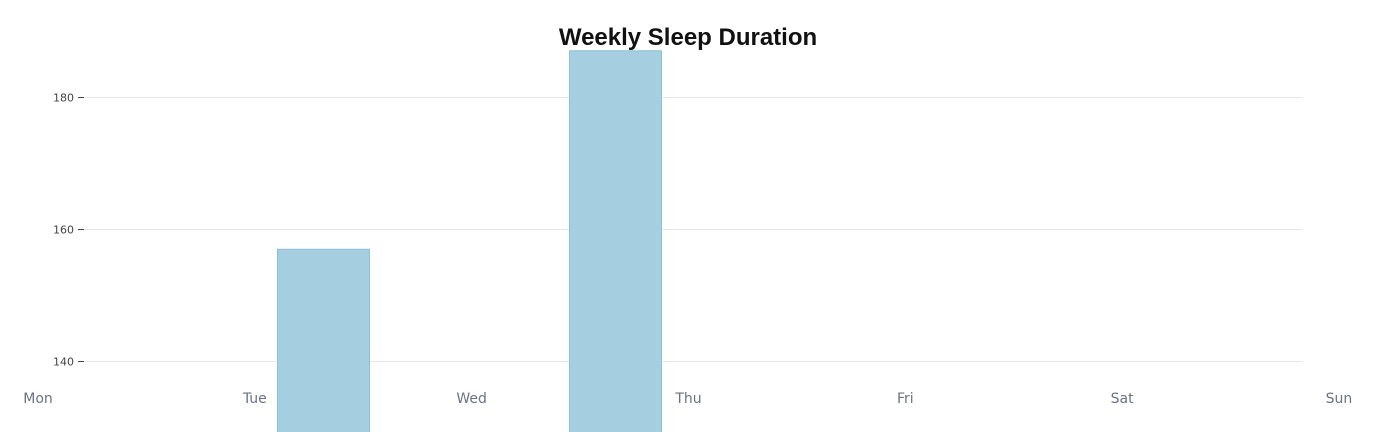  I want to click on y-axis: 140 160 180, so click(68, 230).